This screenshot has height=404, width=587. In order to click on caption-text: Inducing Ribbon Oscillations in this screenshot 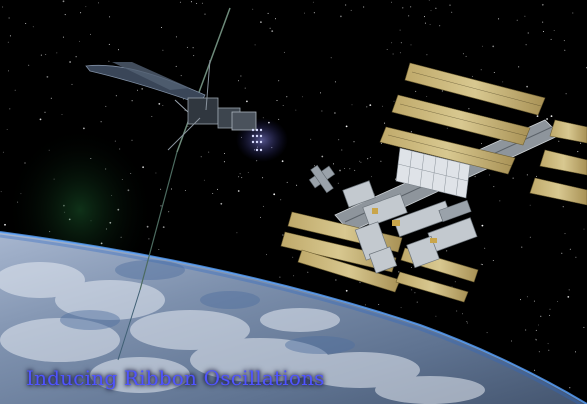, I will do `click(175, 378)`.